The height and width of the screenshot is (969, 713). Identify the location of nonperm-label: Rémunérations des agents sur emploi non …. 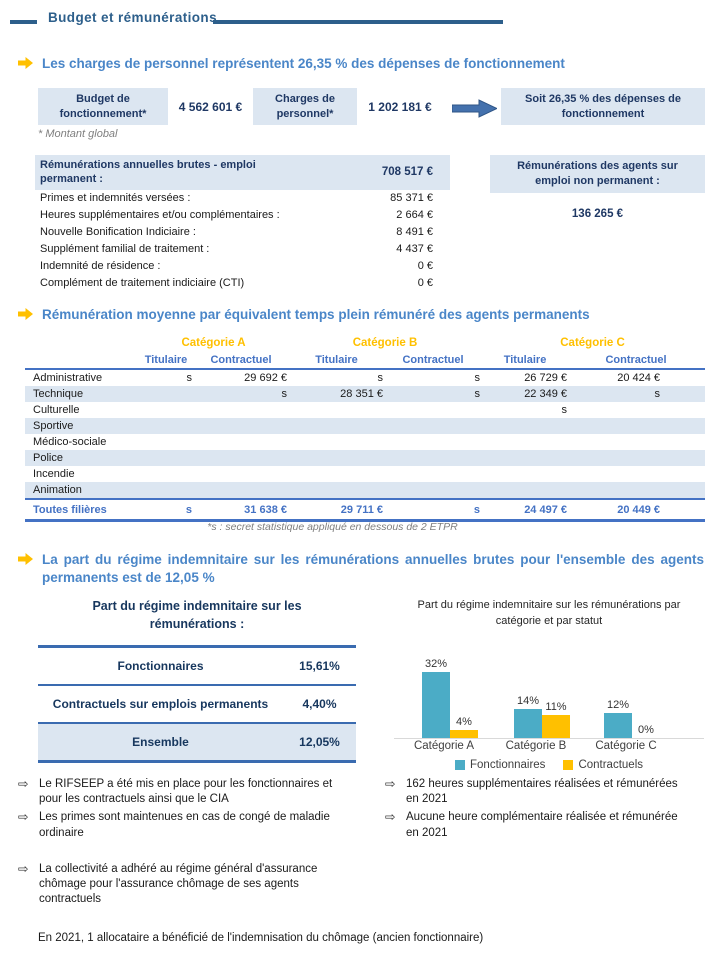
(597, 173).